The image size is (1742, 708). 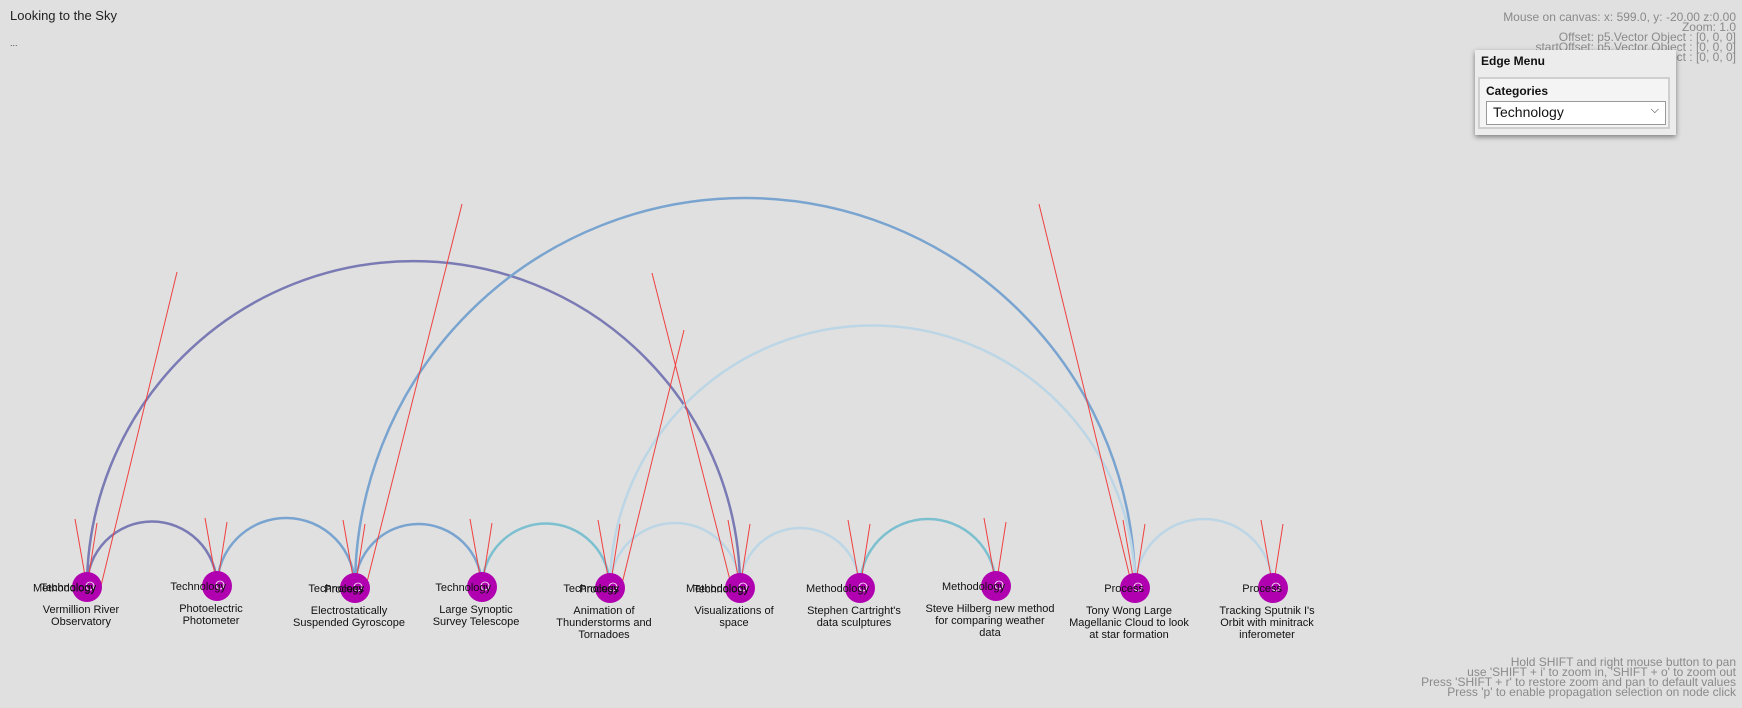 What do you see at coordinates (854, 617) in the screenshot?
I see `node-title: Stephen Cartright's data sculptures` at bounding box center [854, 617].